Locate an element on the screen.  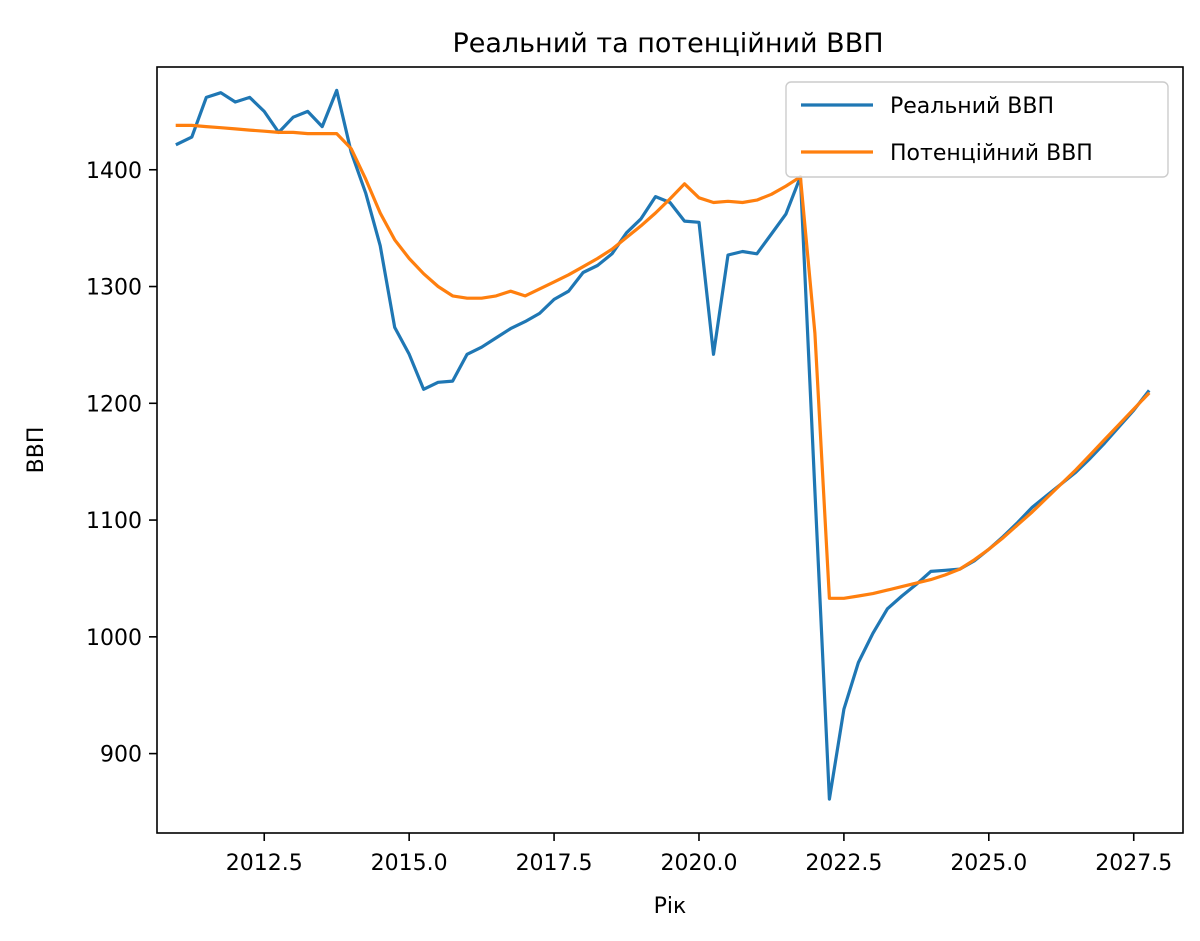
x-tick-label: 2020.0 is located at coordinates (698, 863).